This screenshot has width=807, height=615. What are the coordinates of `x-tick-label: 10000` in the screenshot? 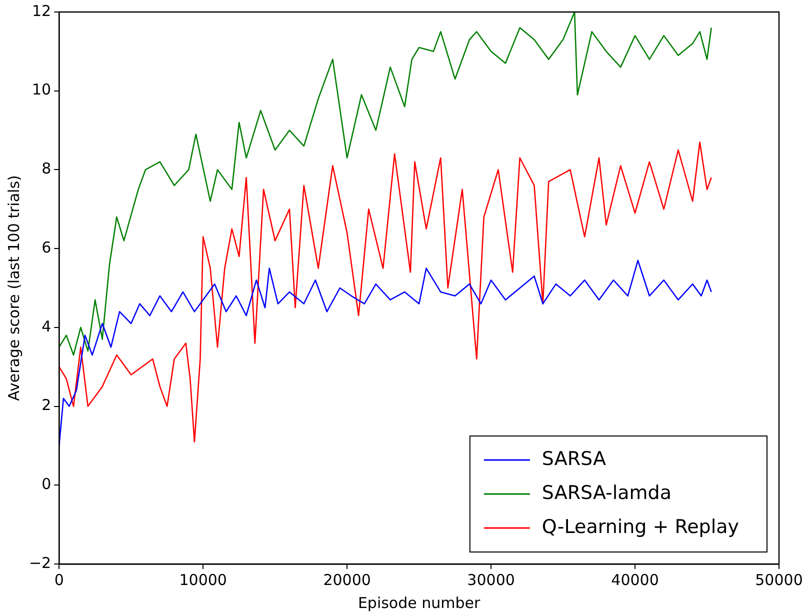 It's located at (203, 579).